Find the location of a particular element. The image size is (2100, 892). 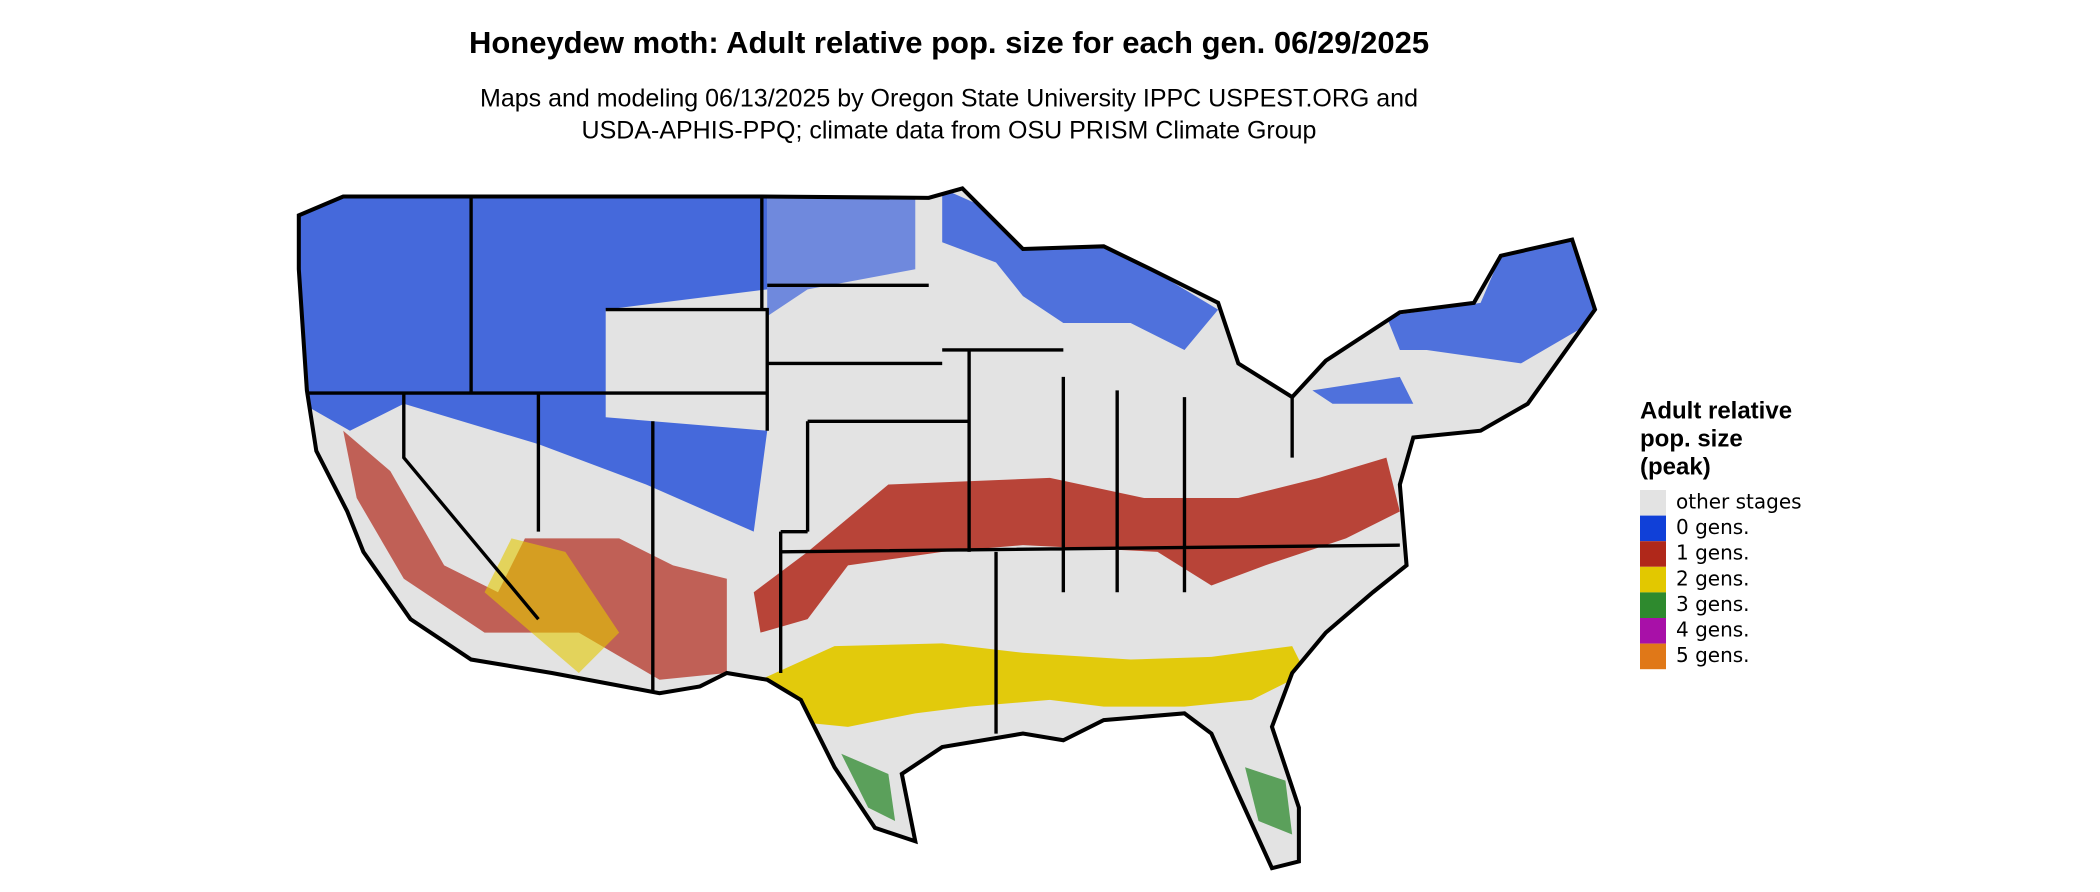

legend-label: other stages is located at coordinates (1739, 502).